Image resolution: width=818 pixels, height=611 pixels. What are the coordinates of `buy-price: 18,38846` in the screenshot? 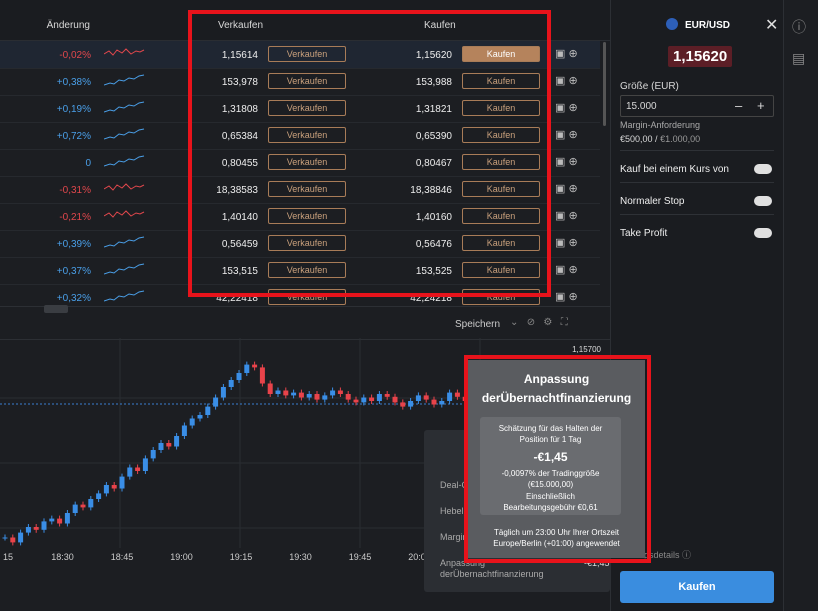 It's located at (431, 190).